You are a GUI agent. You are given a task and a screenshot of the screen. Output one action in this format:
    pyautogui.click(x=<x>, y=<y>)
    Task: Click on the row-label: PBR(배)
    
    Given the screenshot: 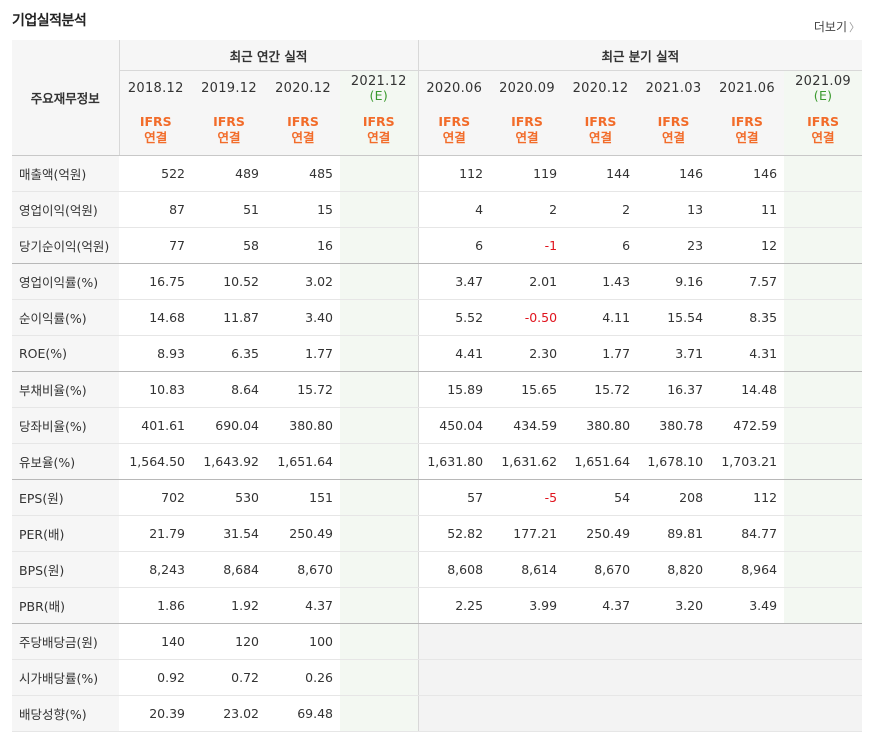 What is the action you would take?
    pyautogui.click(x=65, y=605)
    